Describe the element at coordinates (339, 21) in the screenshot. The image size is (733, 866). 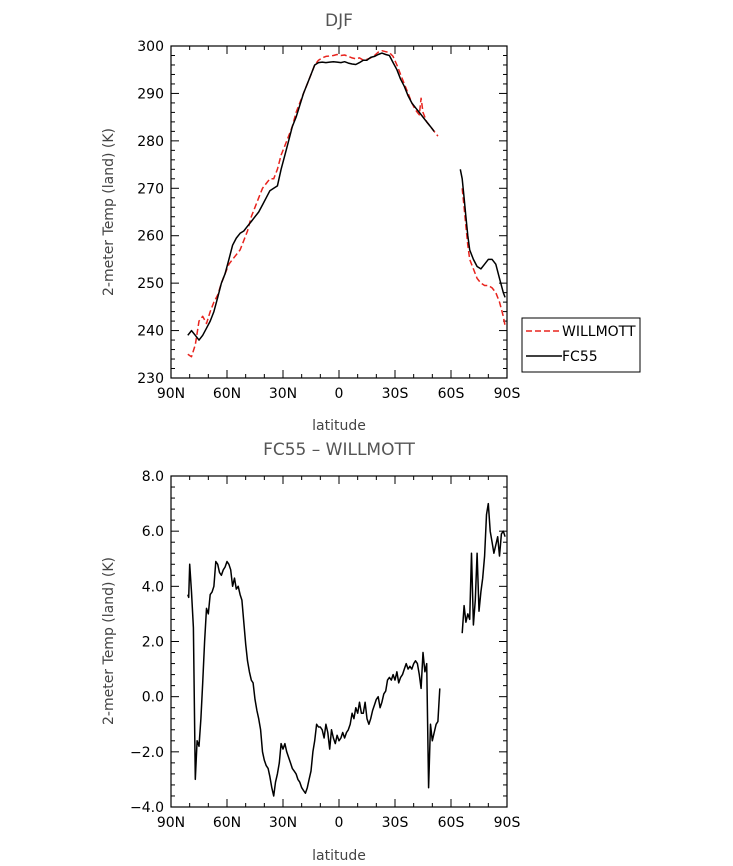
I see `chart-title: DJF` at that location.